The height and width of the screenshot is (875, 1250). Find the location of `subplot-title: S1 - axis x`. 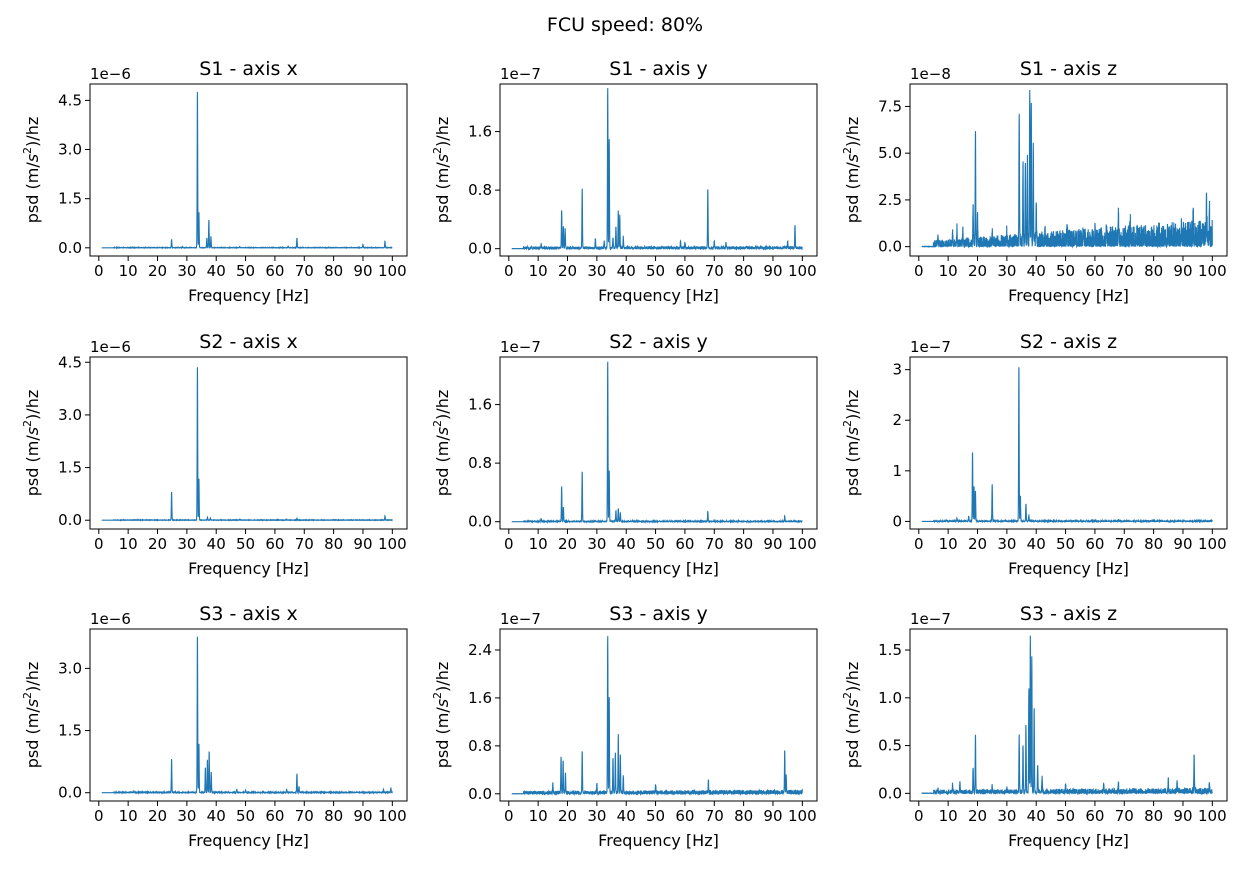

subplot-title: S1 - axis x is located at coordinates (248, 69).